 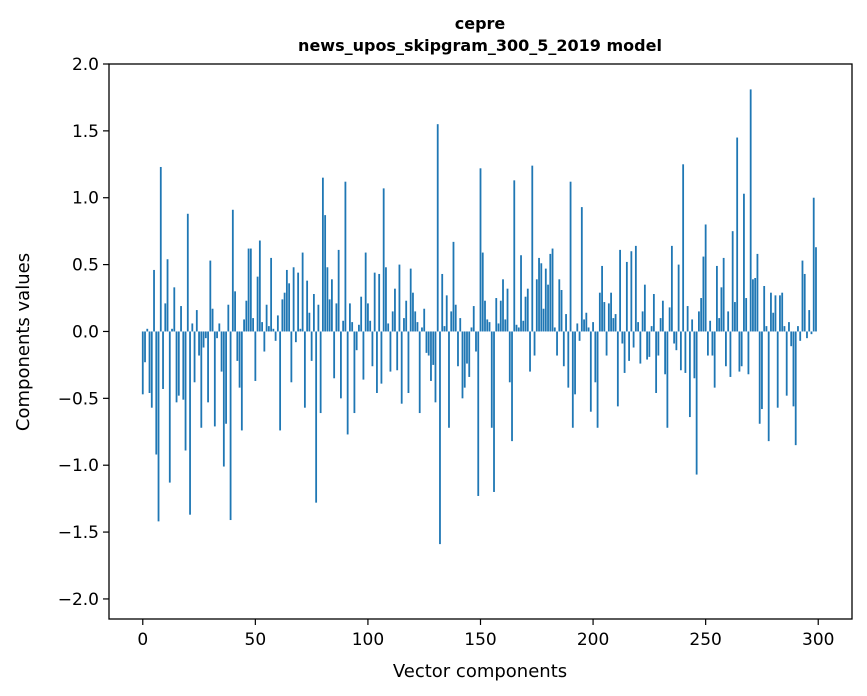 I want to click on chart-title-line-1: cepre, so click(x=480, y=23).